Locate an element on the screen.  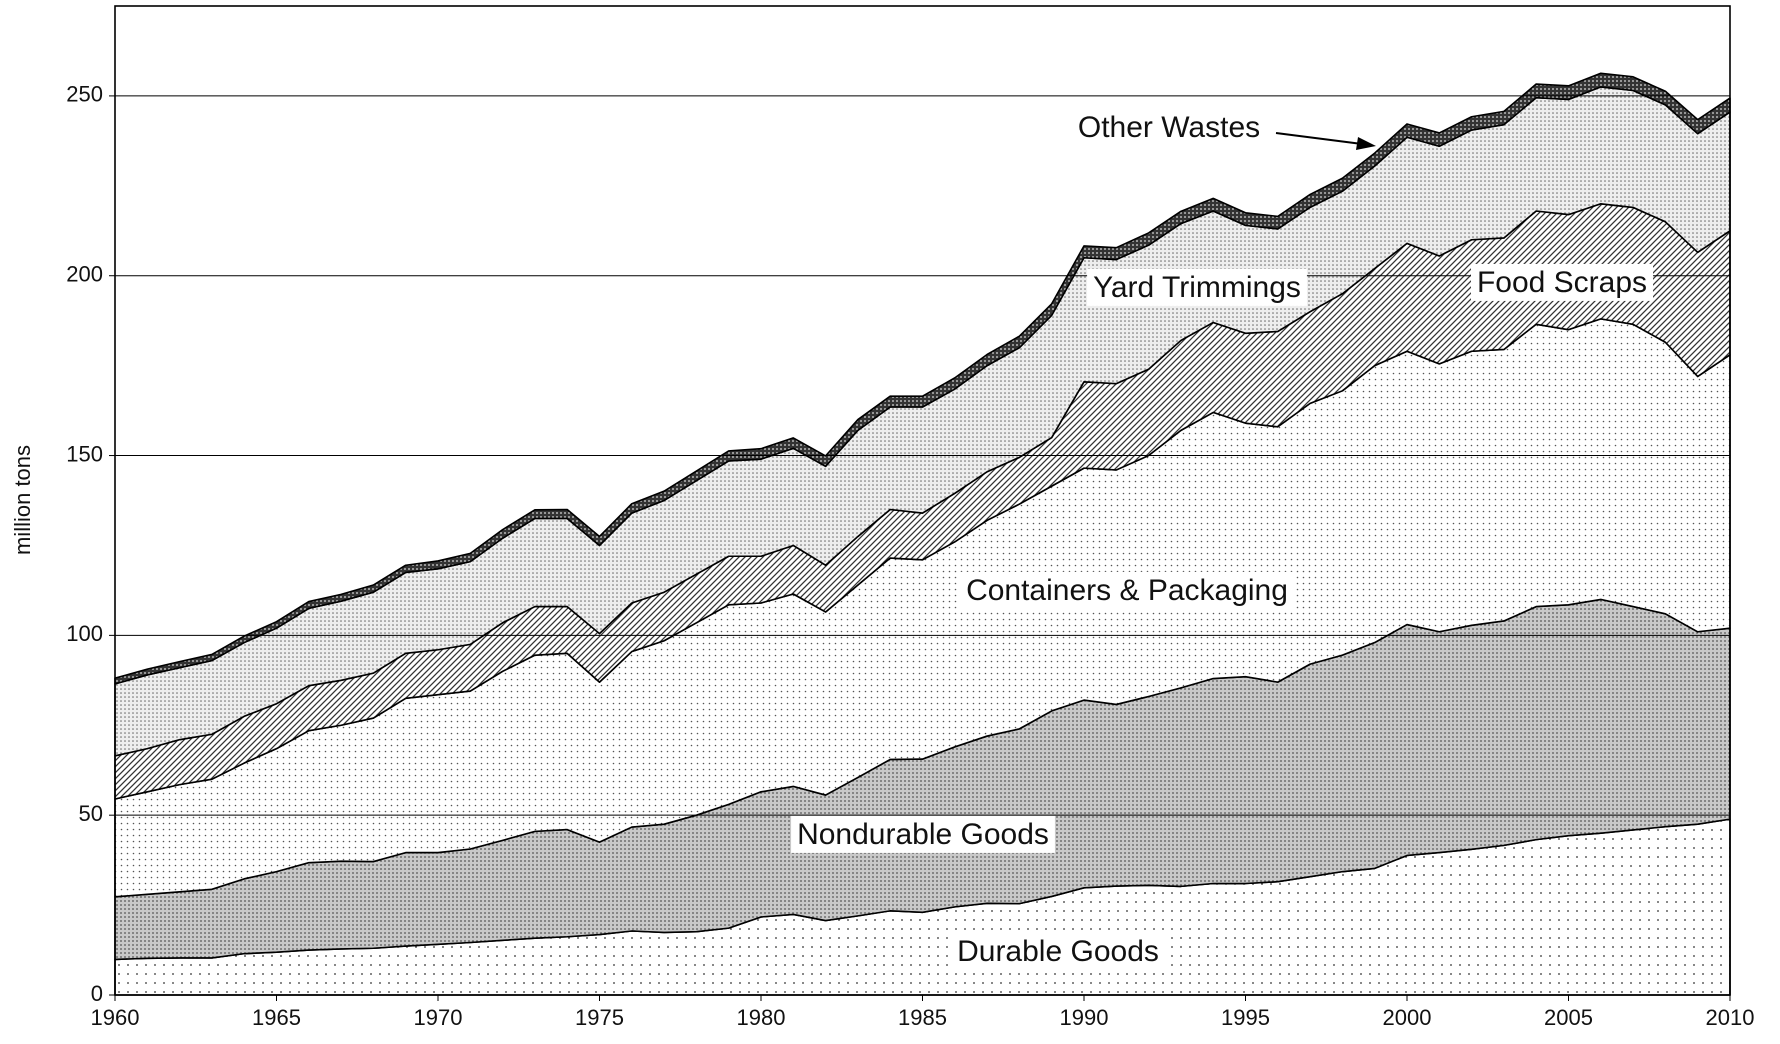
series-label: Food Scraps is located at coordinates (1562, 282).